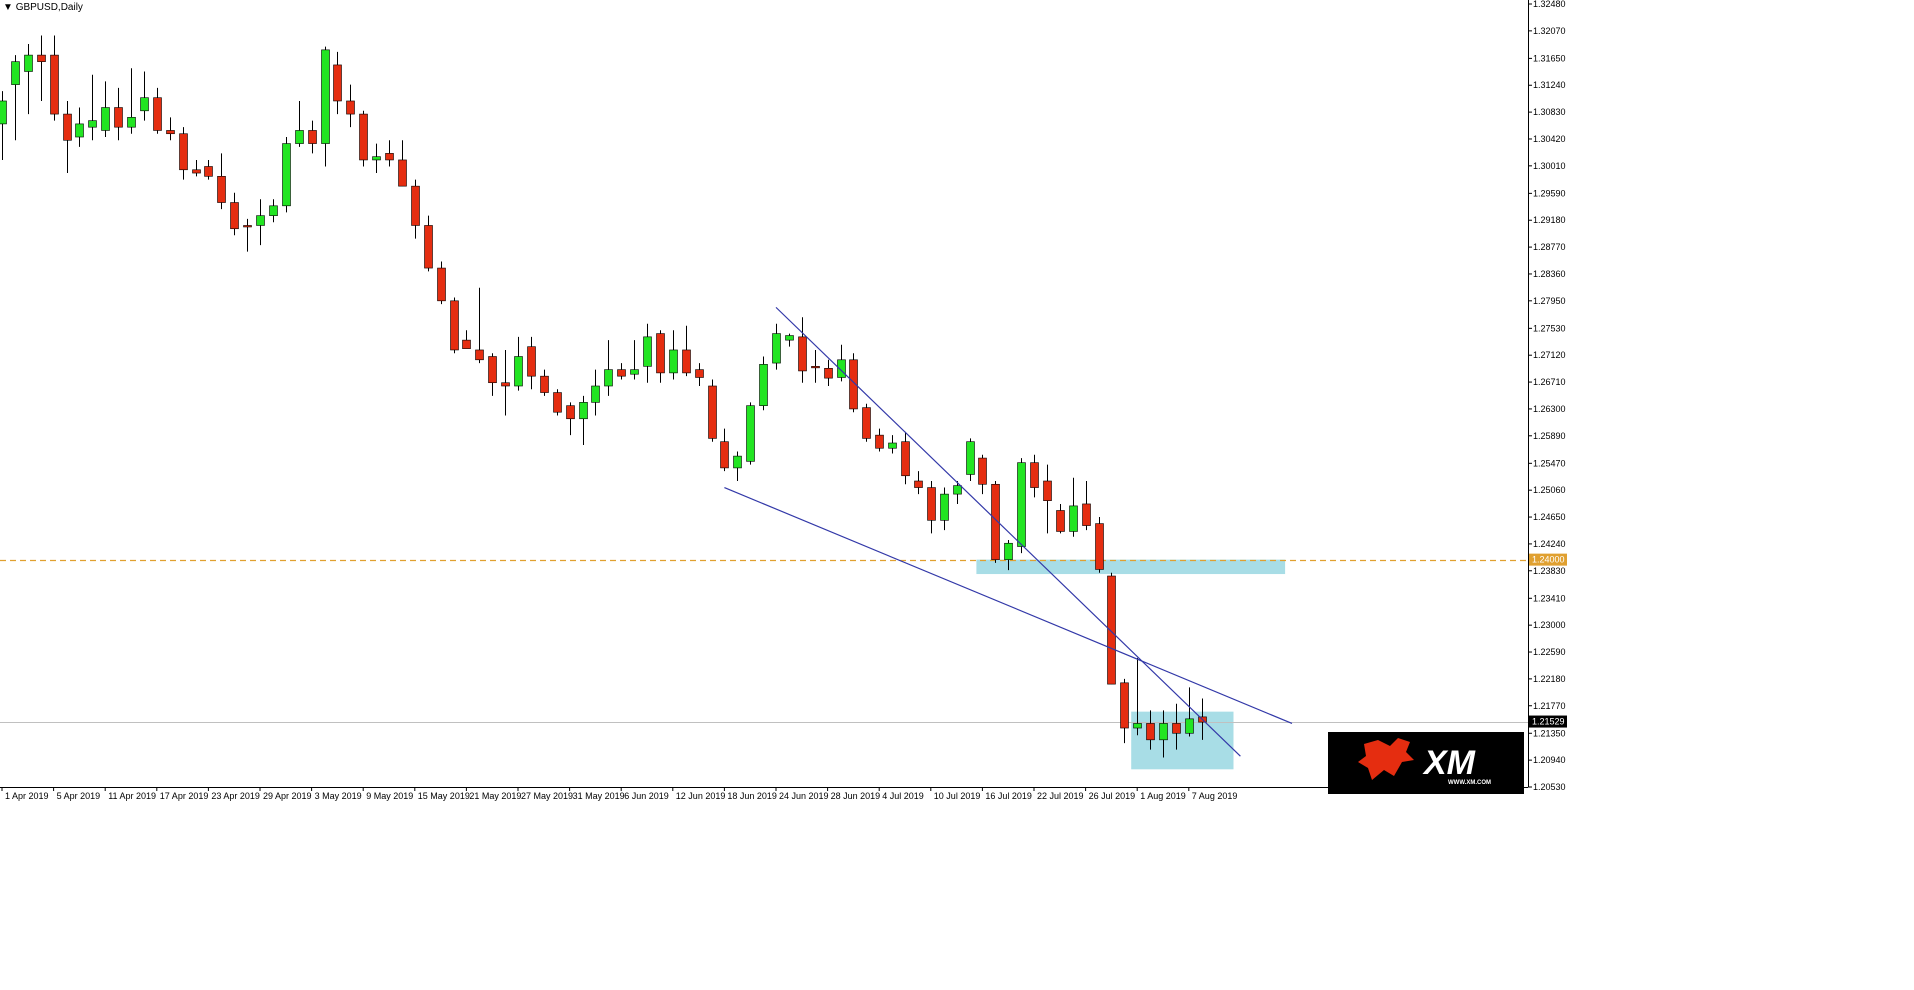 The height and width of the screenshot is (990, 1914). Describe the element at coordinates (1549, 436) in the screenshot. I see `price-tick-label: 1.25890` at that location.